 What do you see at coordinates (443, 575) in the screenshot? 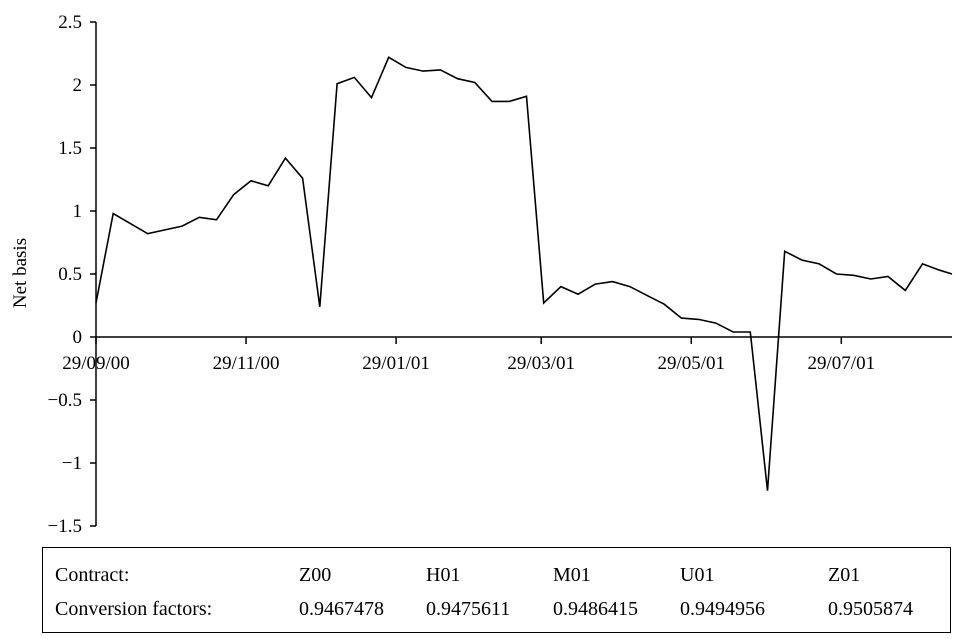
I see `contract-h01: H01` at bounding box center [443, 575].